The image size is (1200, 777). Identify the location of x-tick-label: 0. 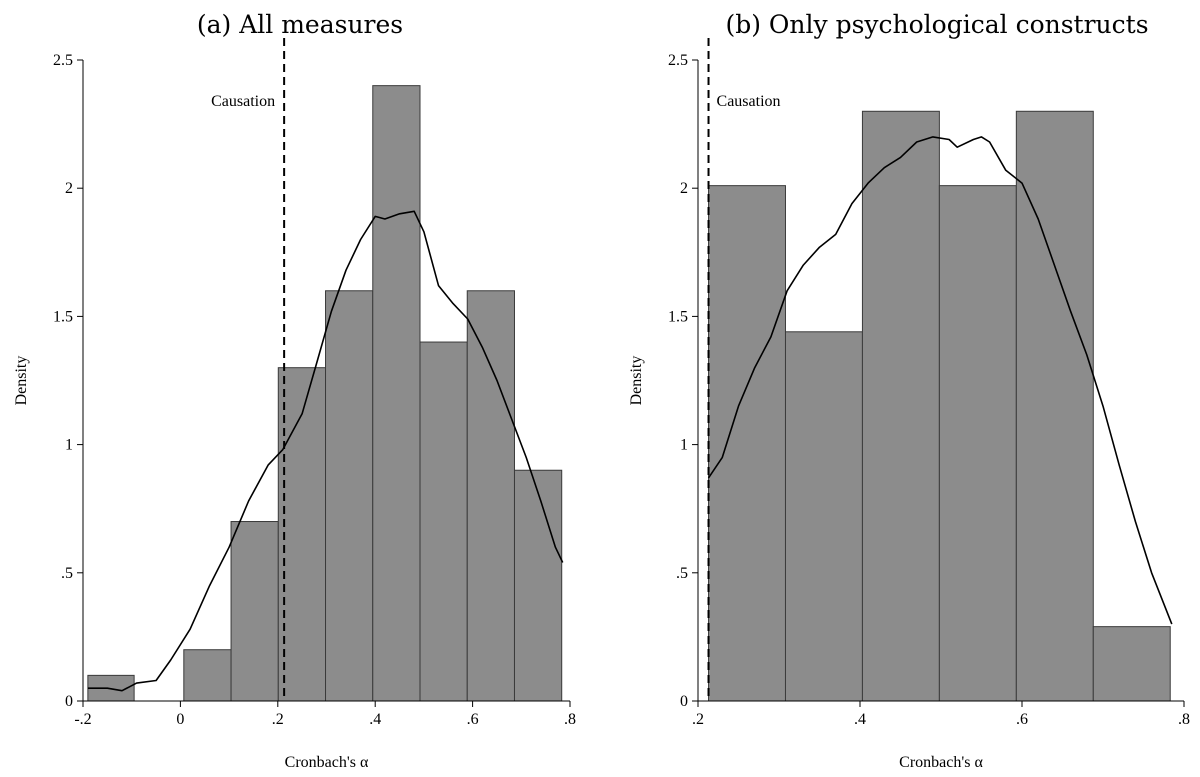
(180, 719).